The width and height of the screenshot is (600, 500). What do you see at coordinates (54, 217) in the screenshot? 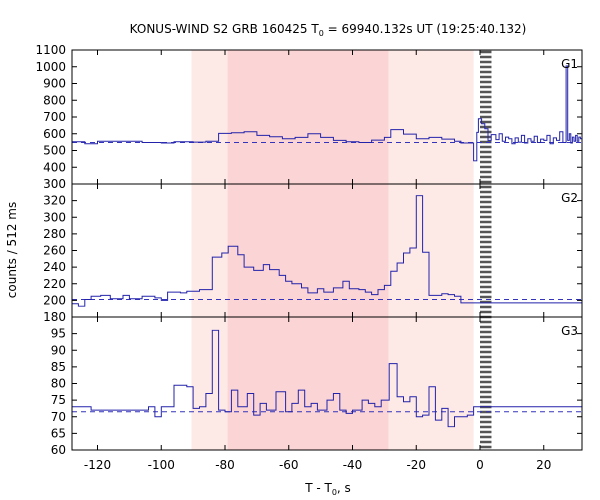
I see `g2-y-tick-label: 300` at bounding box center [54, 217].